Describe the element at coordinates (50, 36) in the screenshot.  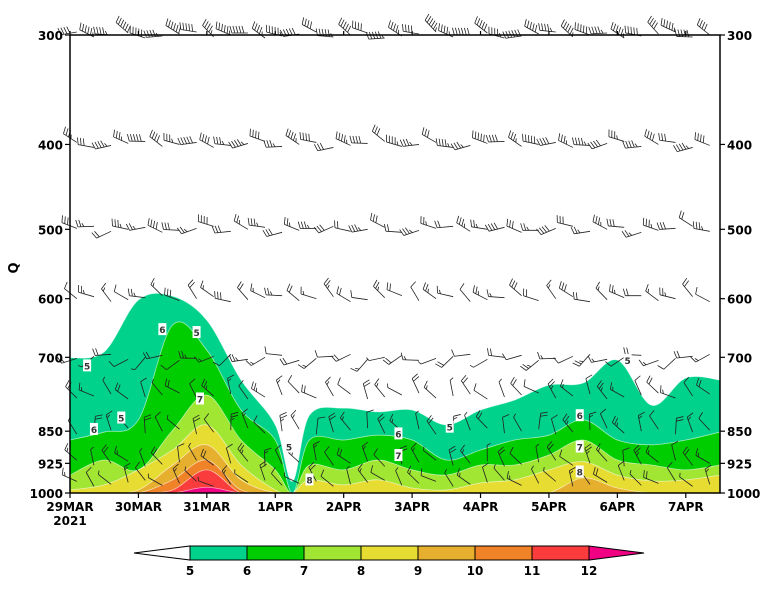
I see `y-tick-label-left: 300` at that location.